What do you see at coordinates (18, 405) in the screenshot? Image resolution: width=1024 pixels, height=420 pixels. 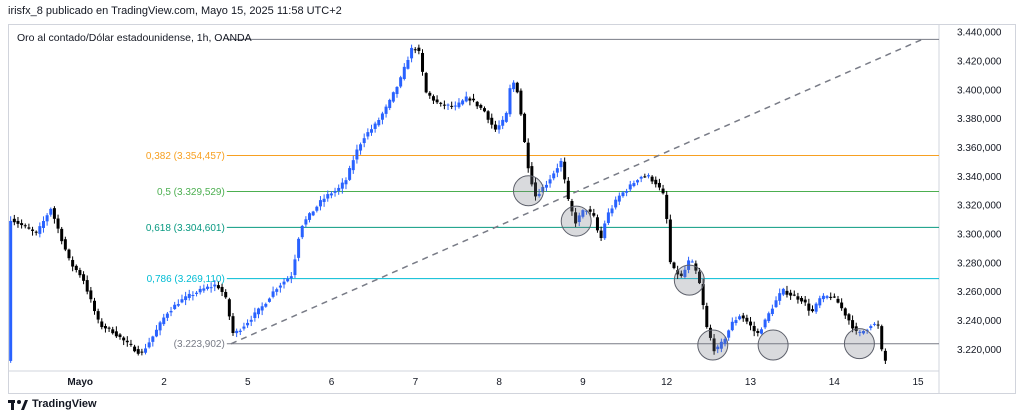 I see `tradingview-logo-icon` at bounding box center [18, 405].